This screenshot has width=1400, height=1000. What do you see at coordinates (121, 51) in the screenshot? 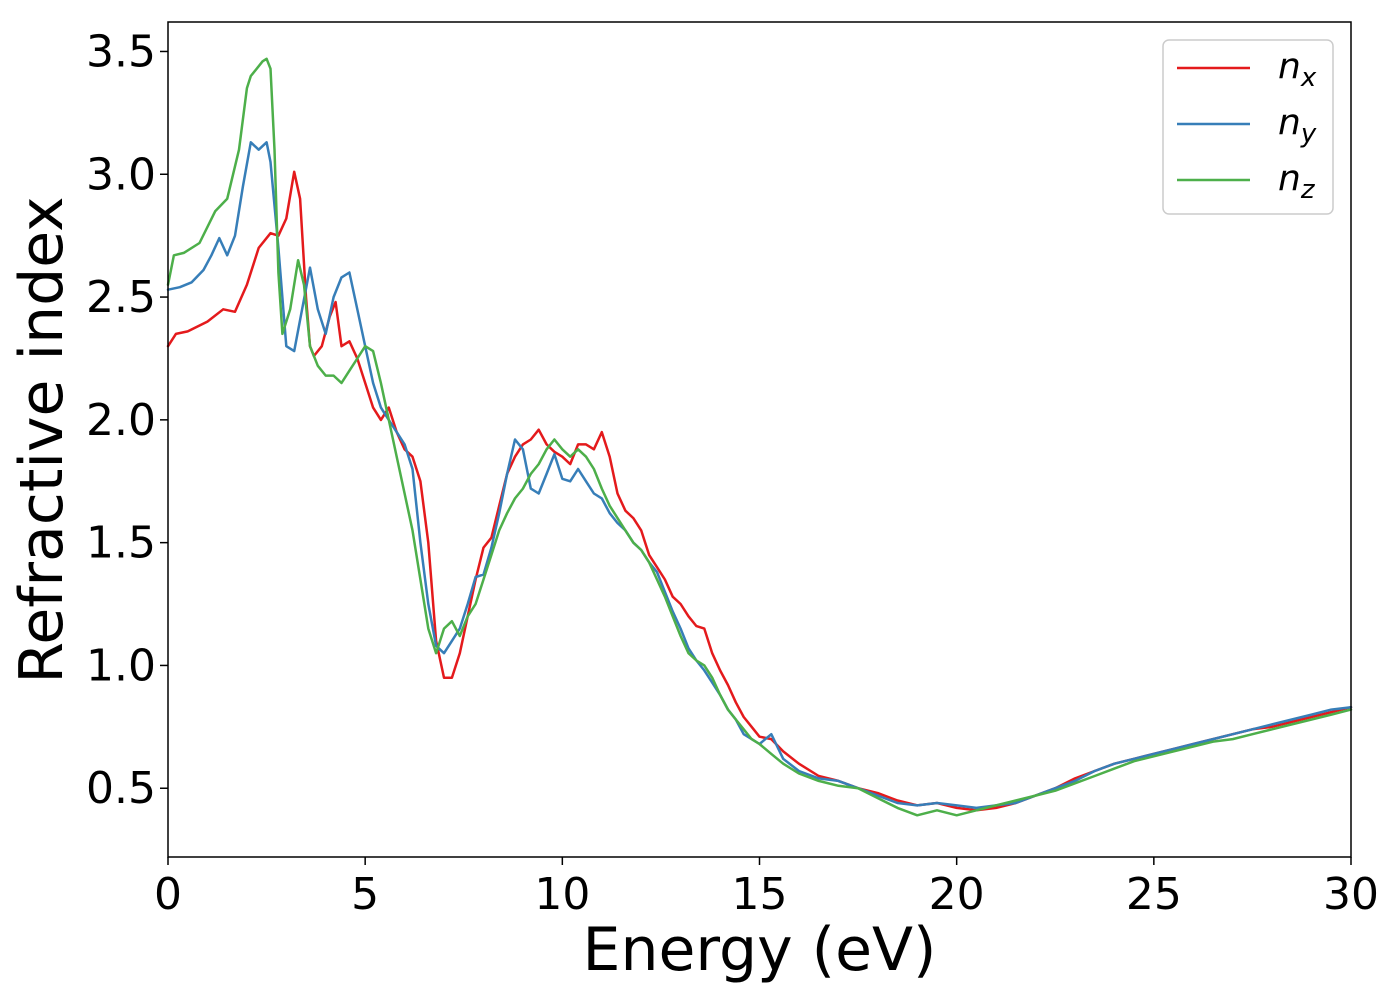
I see `y-tick-label: 3.5` at bounding box center [121, 51].